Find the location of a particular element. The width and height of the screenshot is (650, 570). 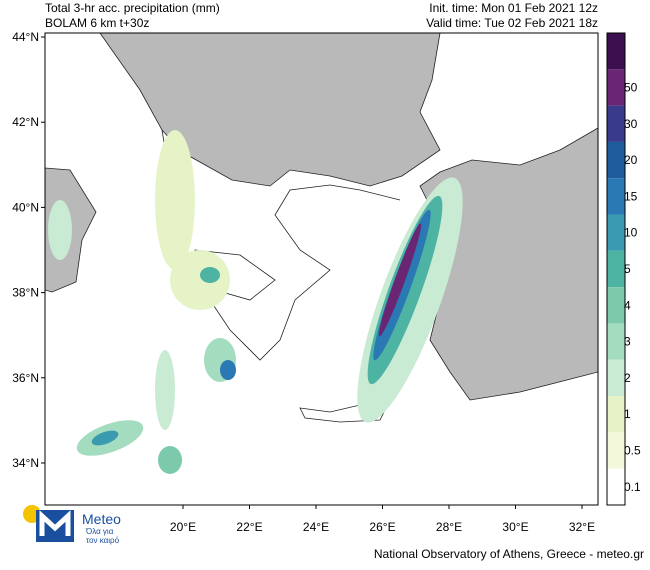

legend-label: 20 is located at coordinates (631, 160).